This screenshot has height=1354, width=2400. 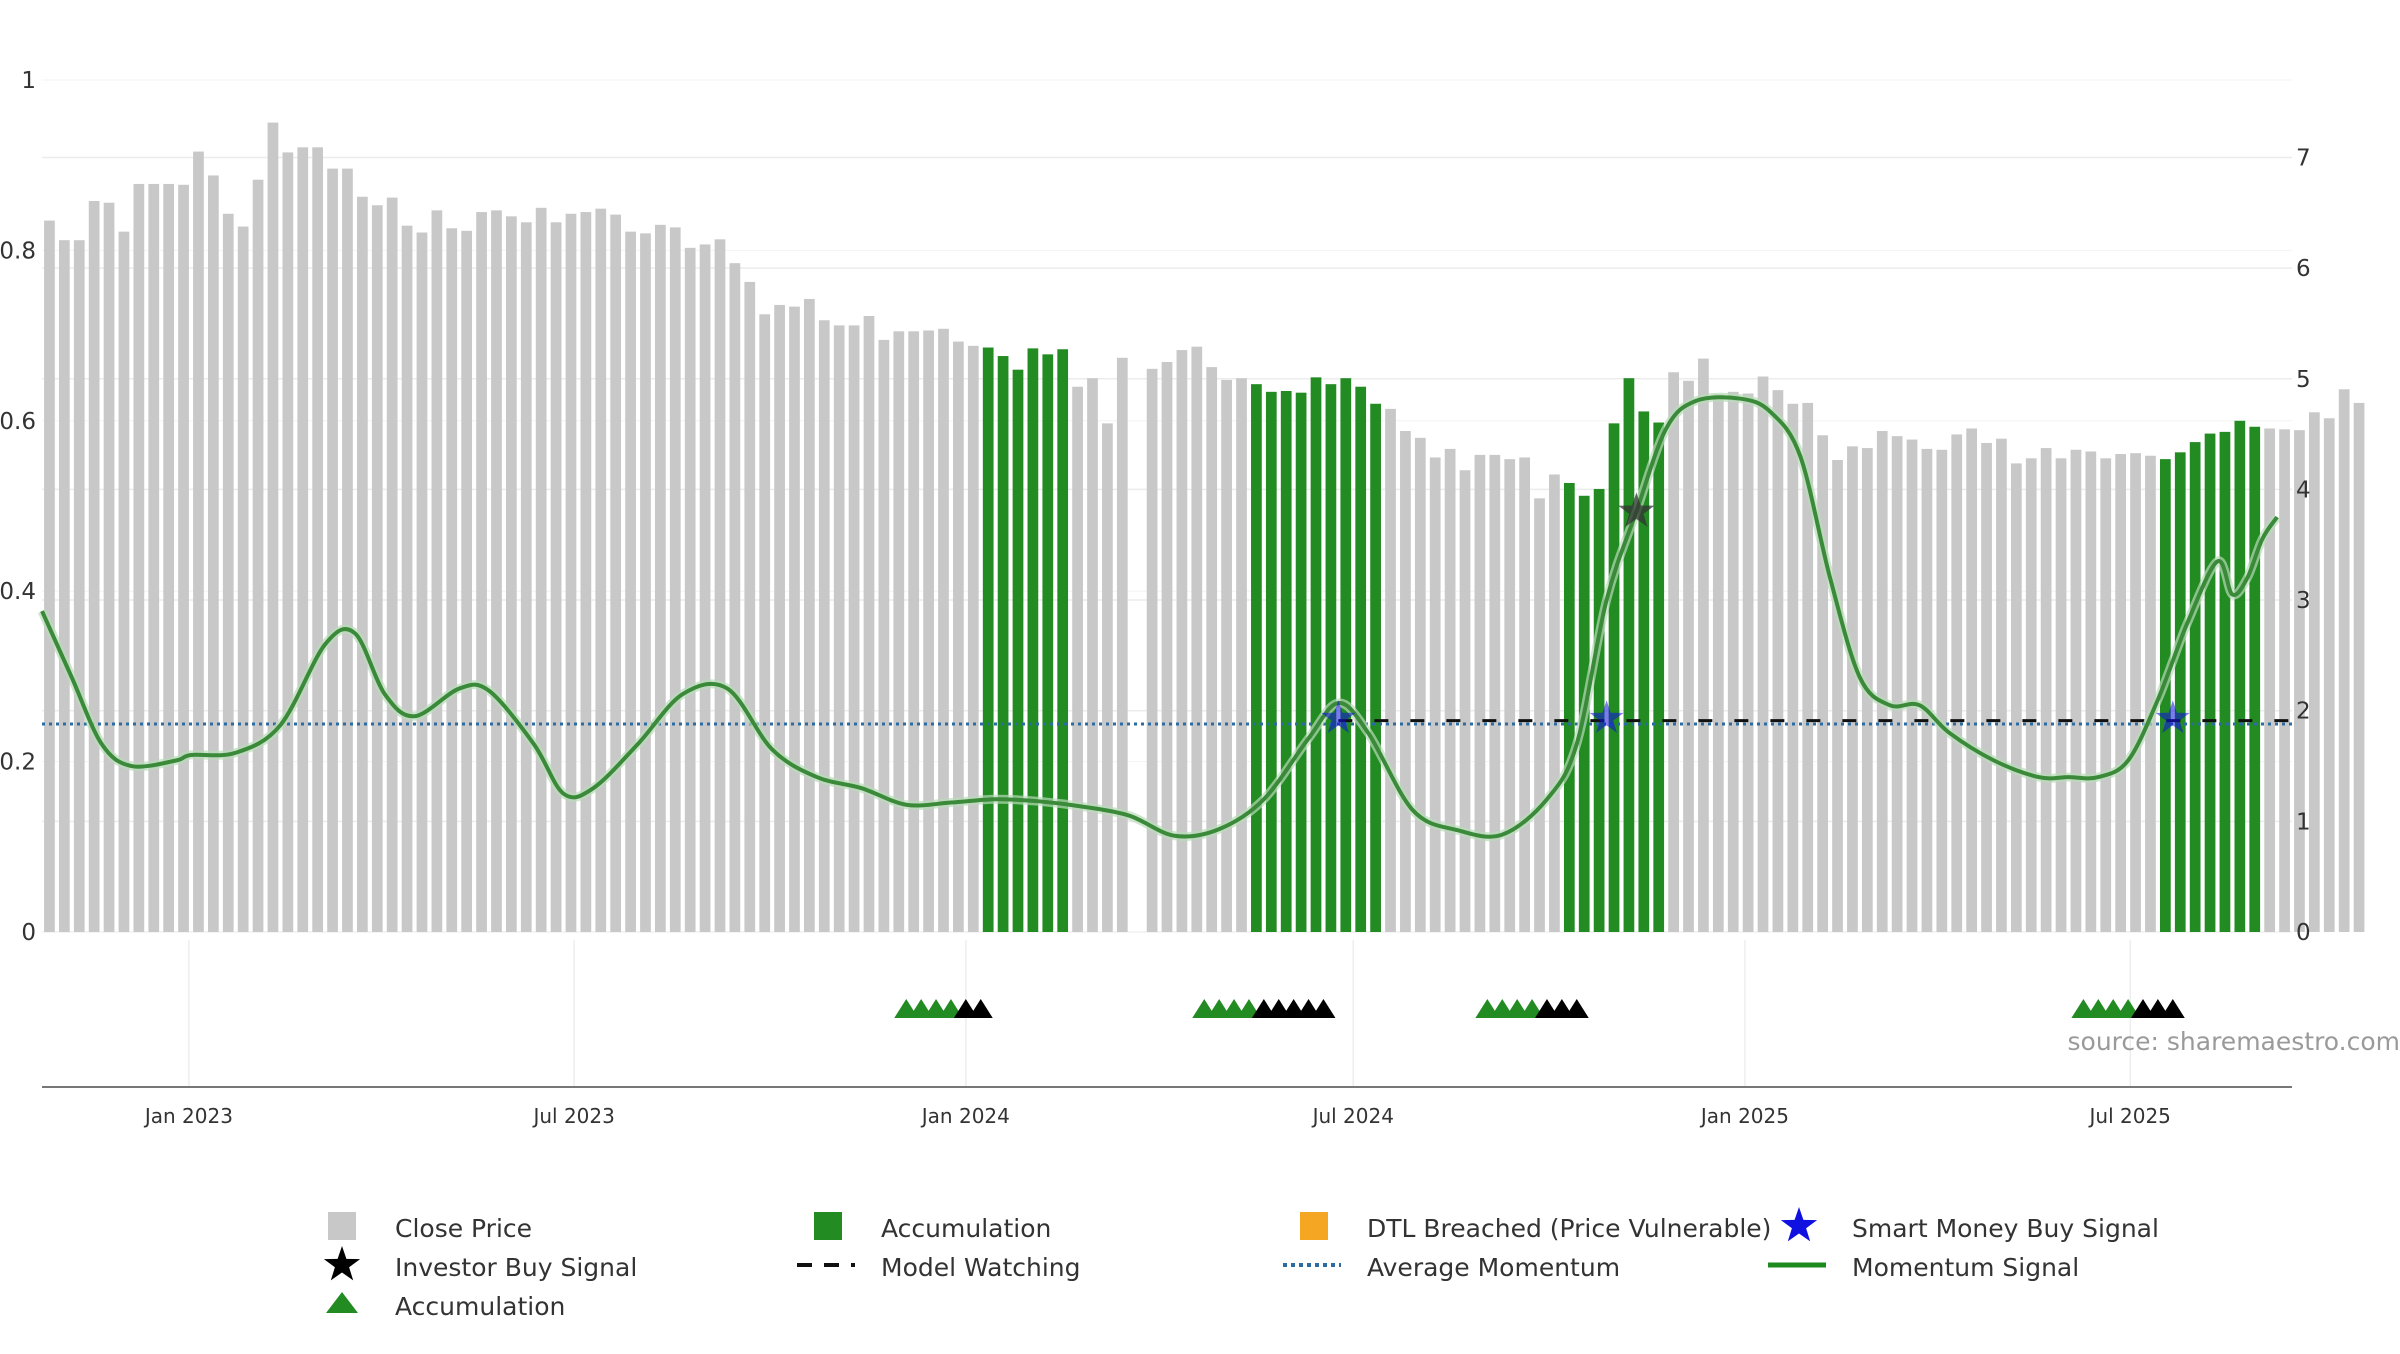 I want to click on investor-legend-star-icon, so click(x=342, y=1263).